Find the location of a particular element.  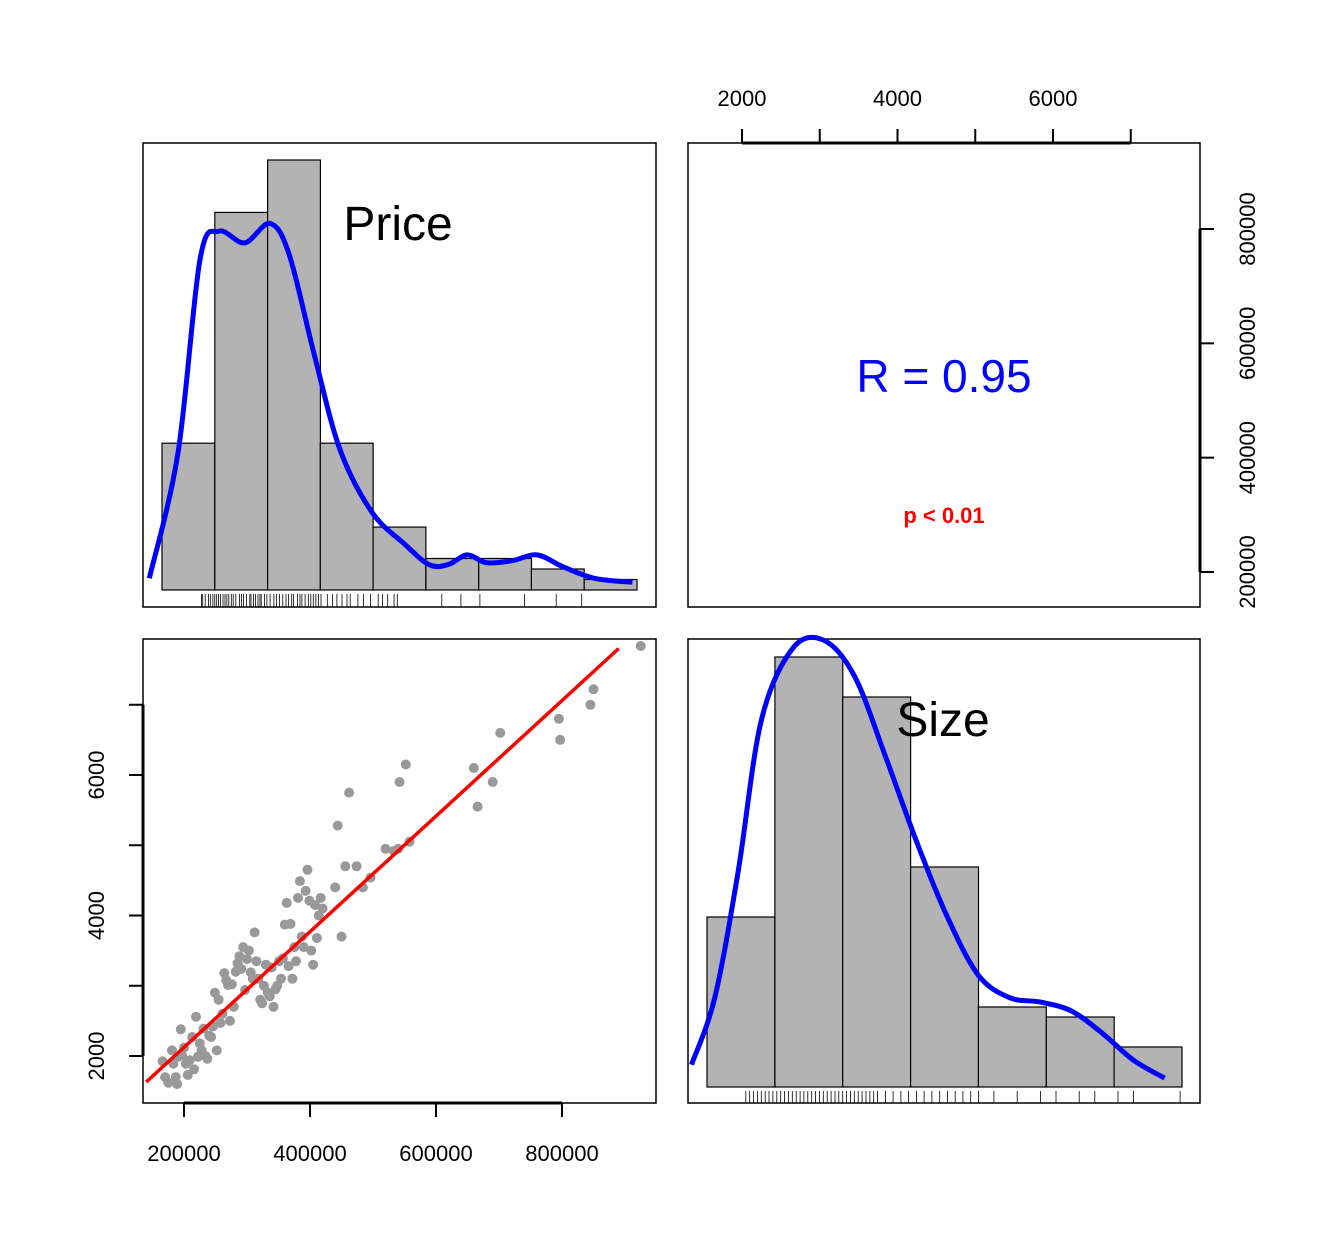

panel-price-histogram is located at coordinates (399, 375).